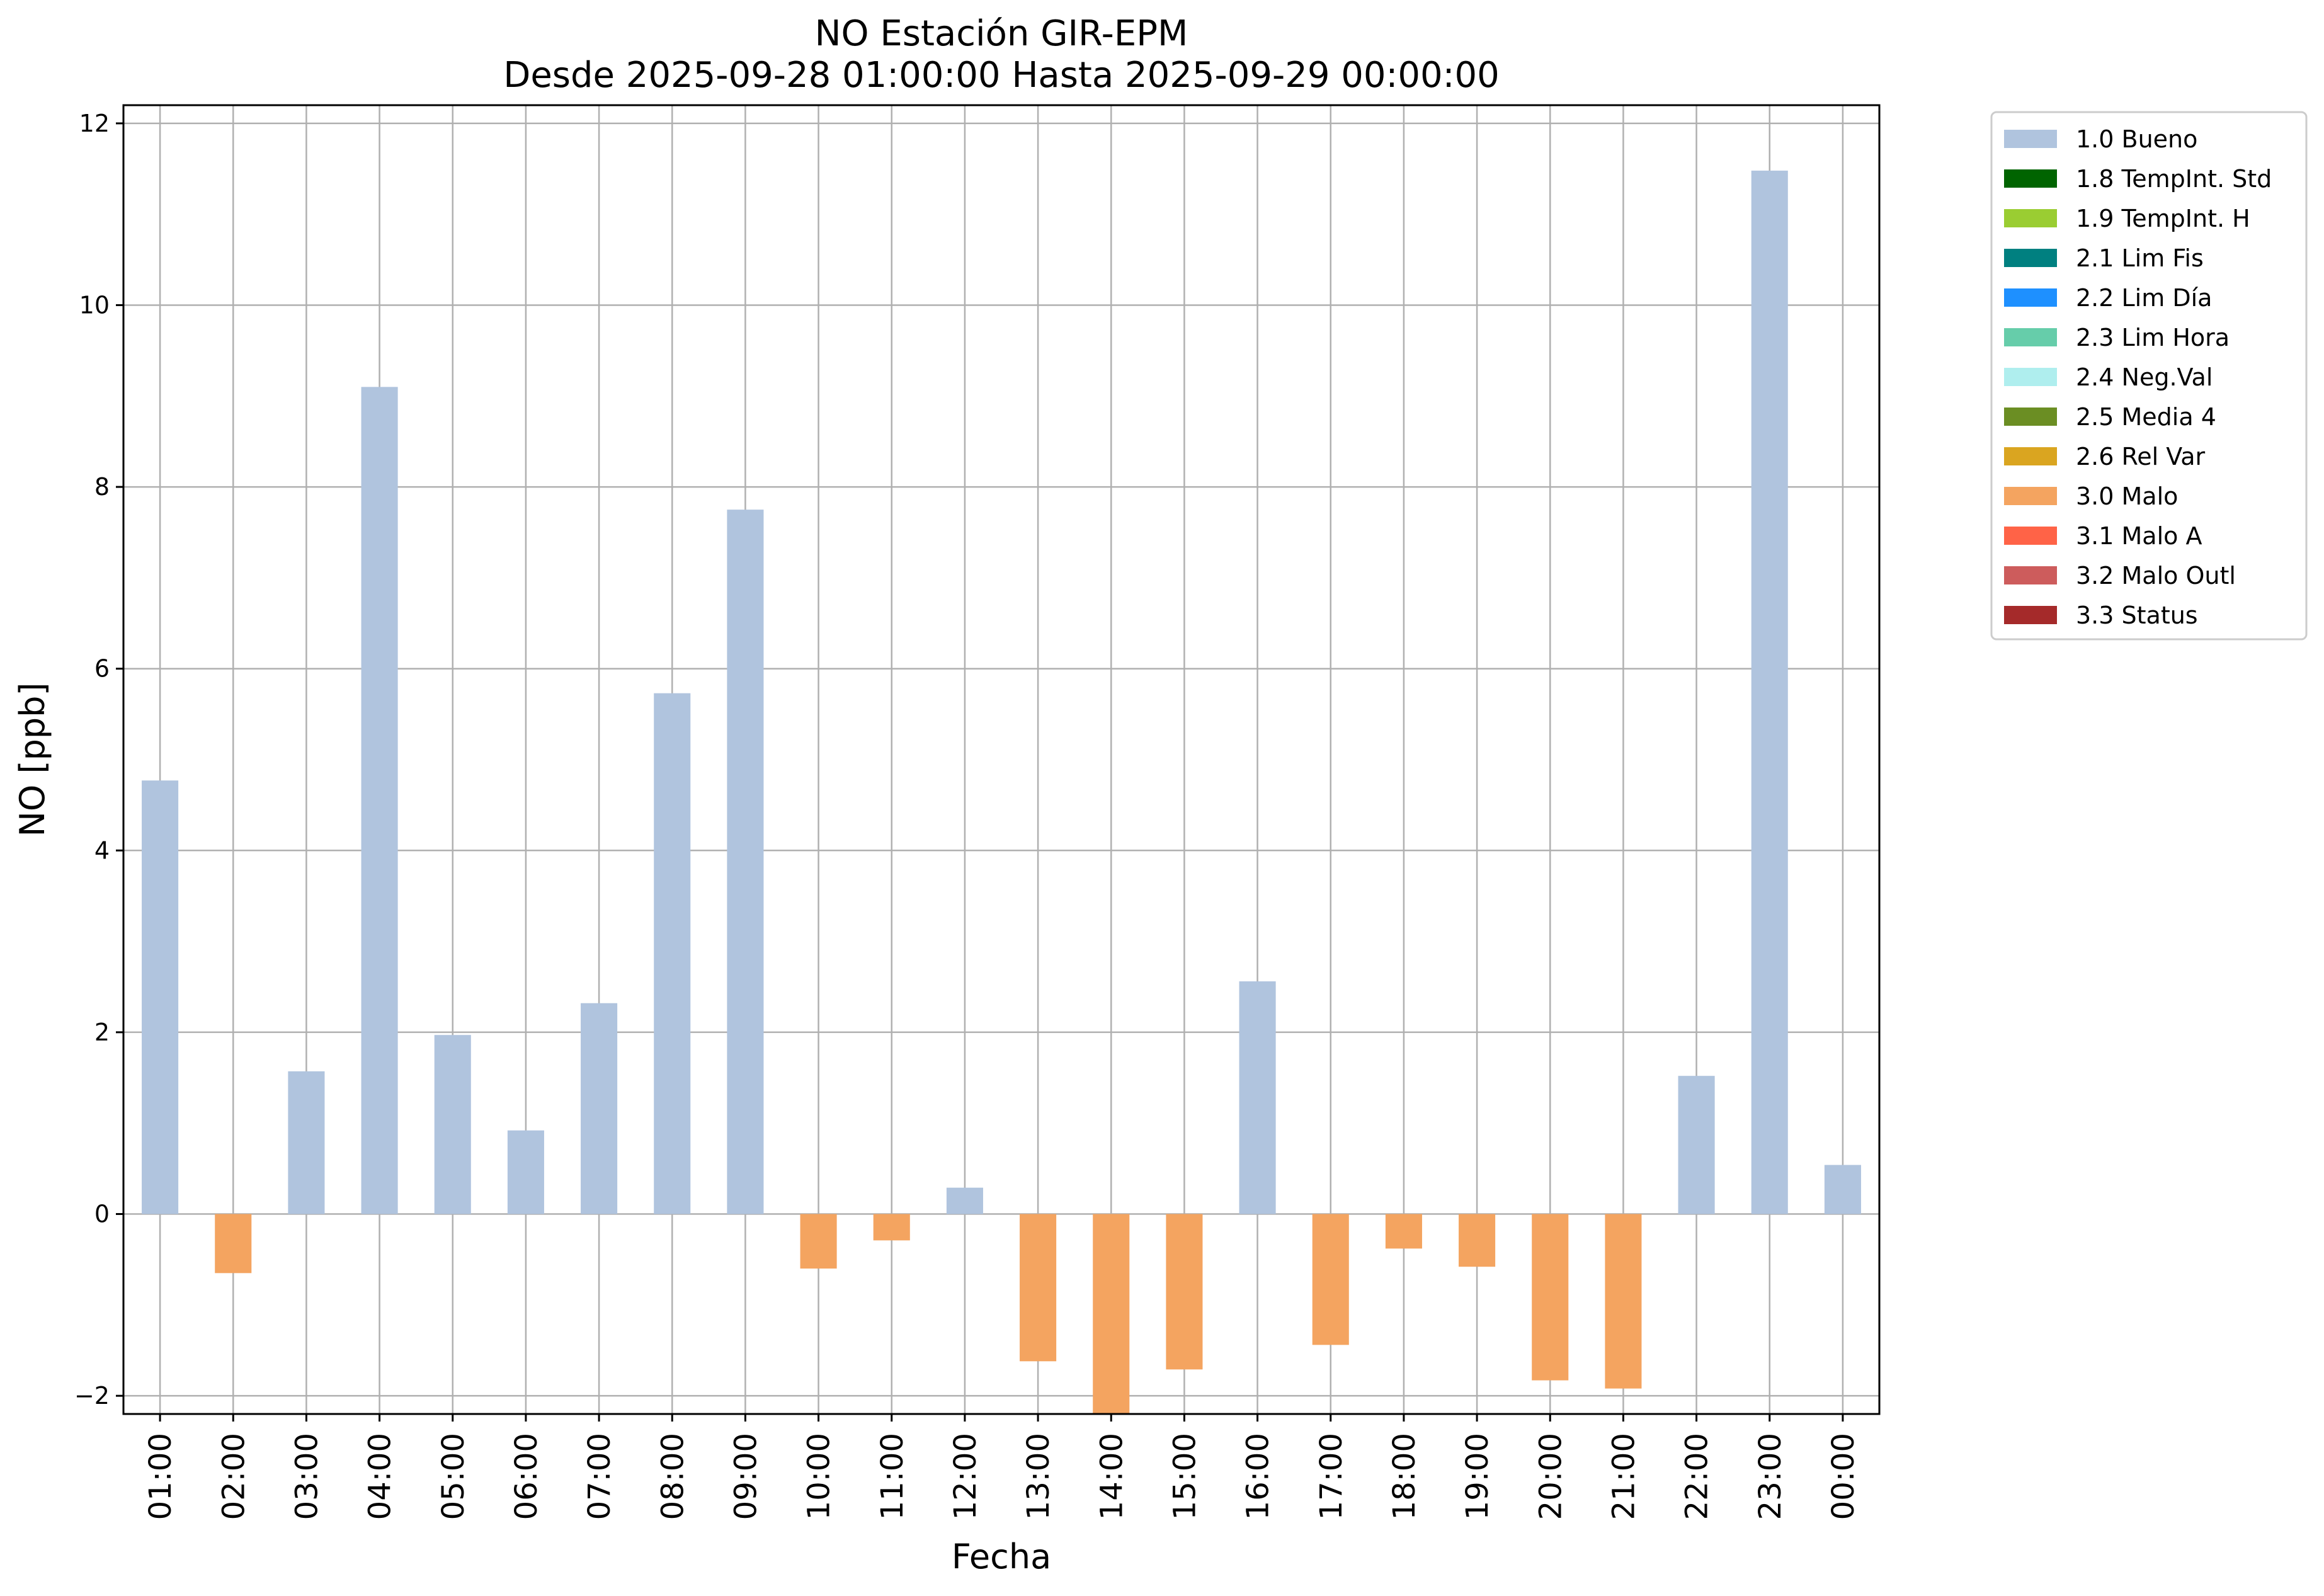 The image size is (2324, 1596). Describe the element at coordinates (2141, 456) in the screenshot. I see `legend-label: 2.6 Rel Var` at that location.